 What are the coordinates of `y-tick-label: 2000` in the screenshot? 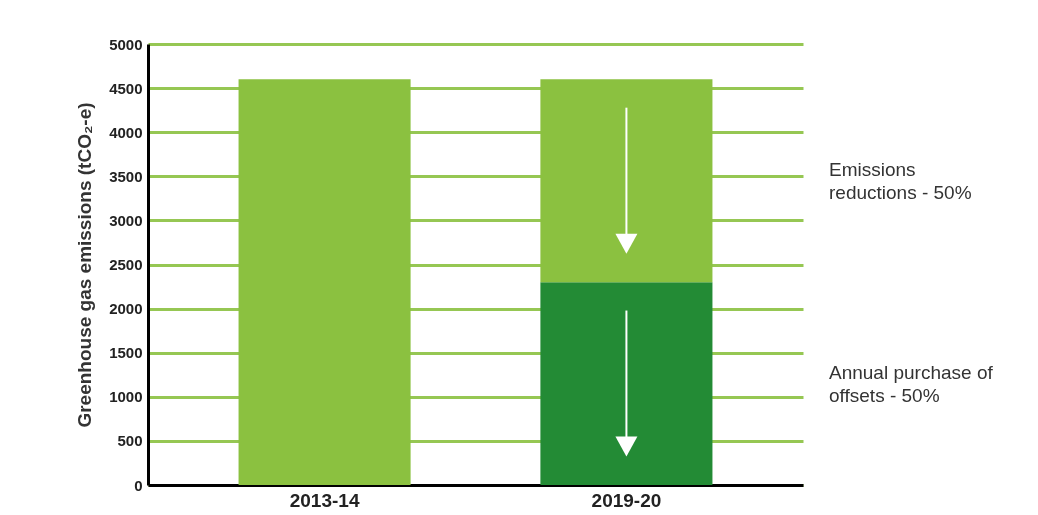 It's located at (126, 309).